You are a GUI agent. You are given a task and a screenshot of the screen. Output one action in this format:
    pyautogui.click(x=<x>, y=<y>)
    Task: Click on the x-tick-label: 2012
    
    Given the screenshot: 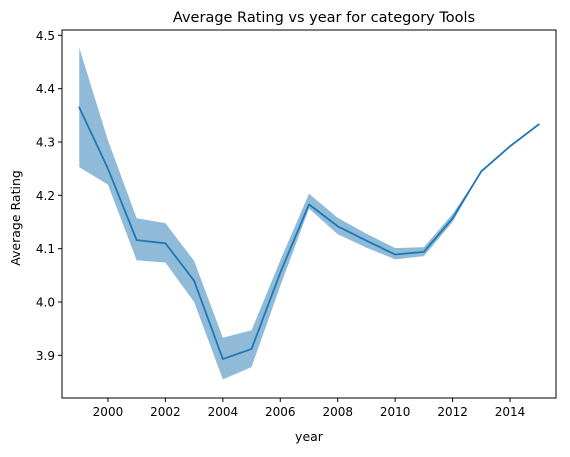 What is the action you would take?
    pyautogui.click(x=452, y=412)
    